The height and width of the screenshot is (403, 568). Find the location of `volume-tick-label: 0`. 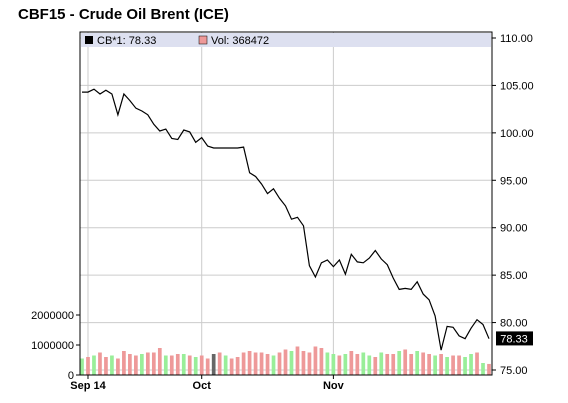

volume-tick-label: 0 is located at coordinates (71, 376).